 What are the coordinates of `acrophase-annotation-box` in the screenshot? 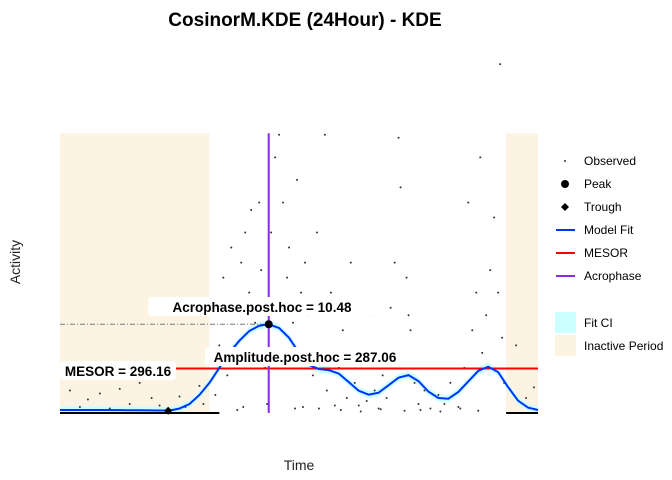 It's located at (262, 306).